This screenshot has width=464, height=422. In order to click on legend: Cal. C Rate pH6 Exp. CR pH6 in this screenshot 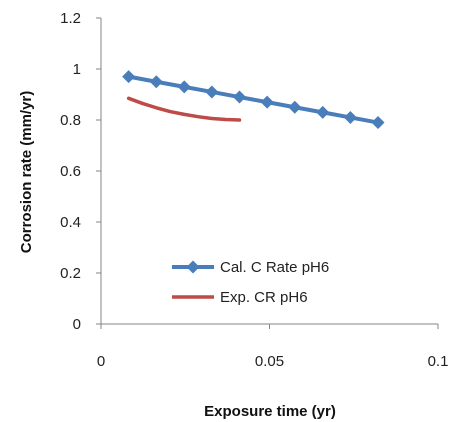, I will do `click(250, 282)`.